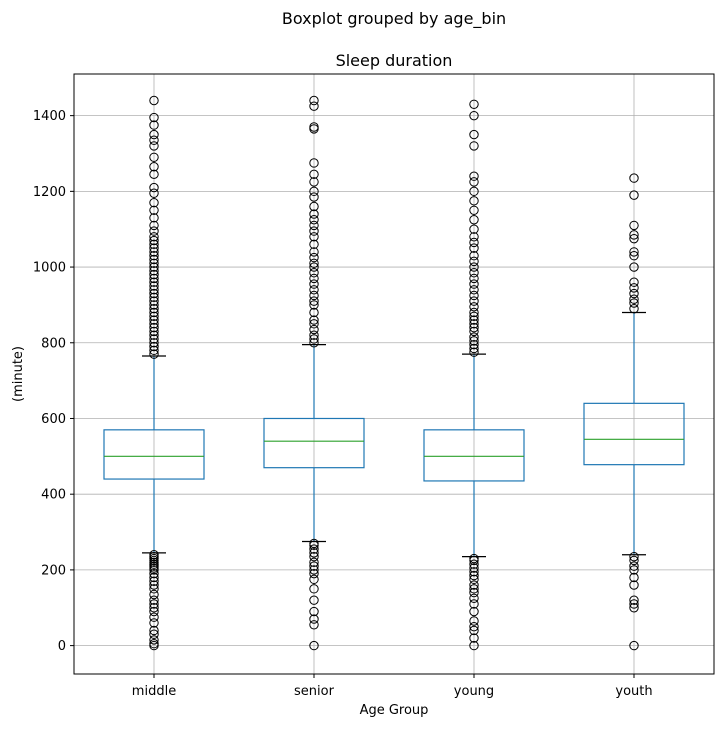 Image resolution: width=724 pixels, height=731 pixels. I want to click on x-tick-label: middle, so click(154, 691).